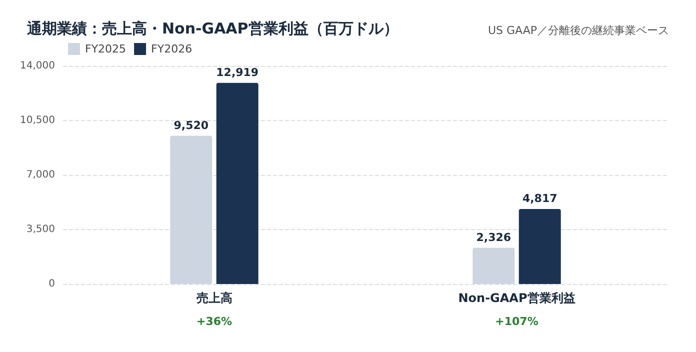 The width and height of the screenshot is (696, 352). I want to click on data-label: 9,520, so click(191, 125).